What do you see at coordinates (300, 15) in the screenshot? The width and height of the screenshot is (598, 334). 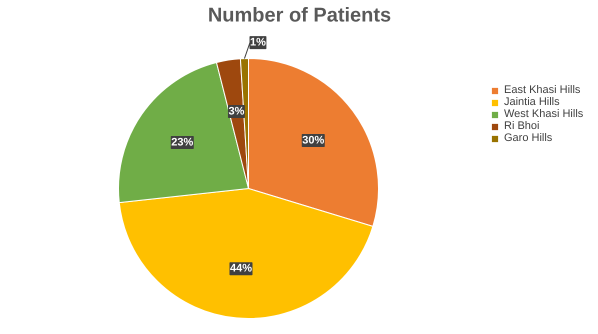 I see `chart-title: Number of Patients` at bounding box center [300, 15].